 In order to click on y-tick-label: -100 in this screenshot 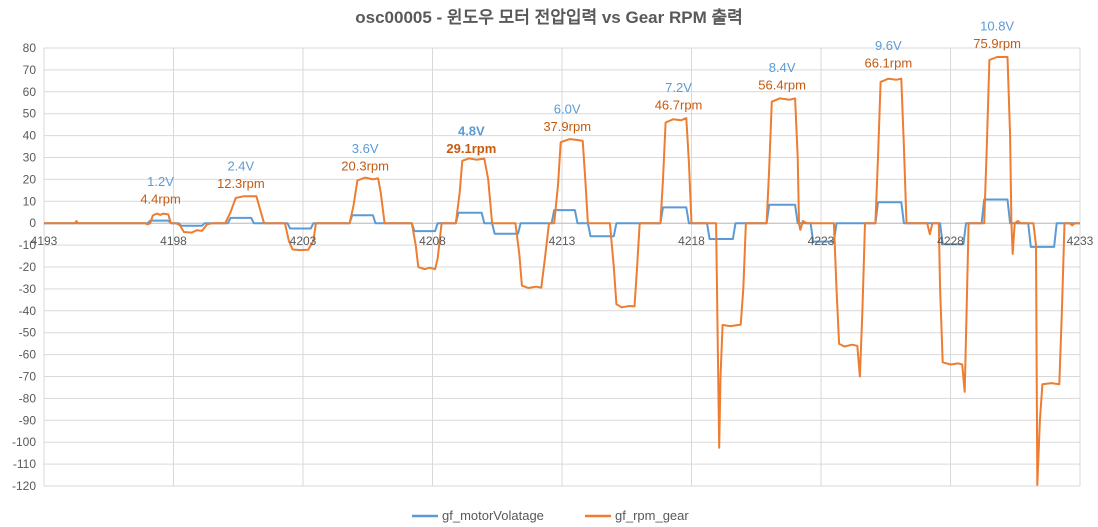, I will do `click(24, 442)`.